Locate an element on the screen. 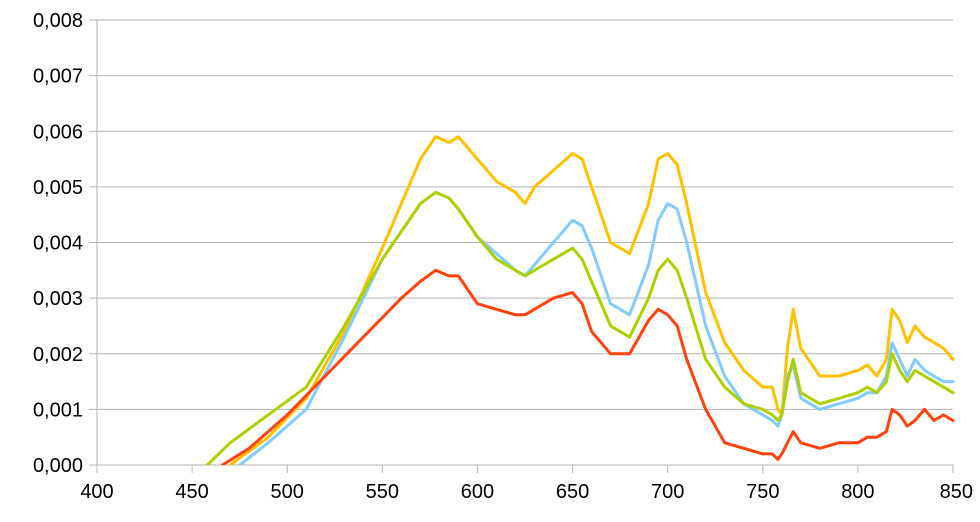 This screenshot has height=522, width=980. x-tick-label: 650 is located at coordinates (572, 492).